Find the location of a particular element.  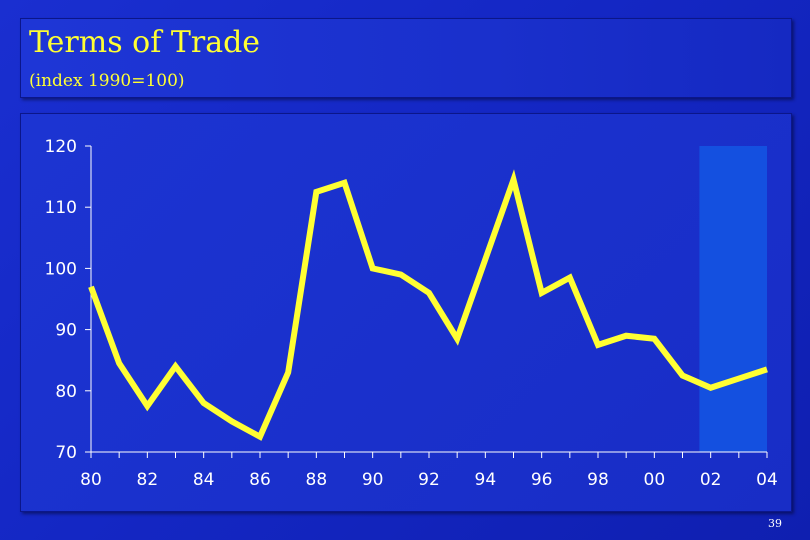

chart-subtitle: (index 1990=100) is located at coordinates (107, 81).